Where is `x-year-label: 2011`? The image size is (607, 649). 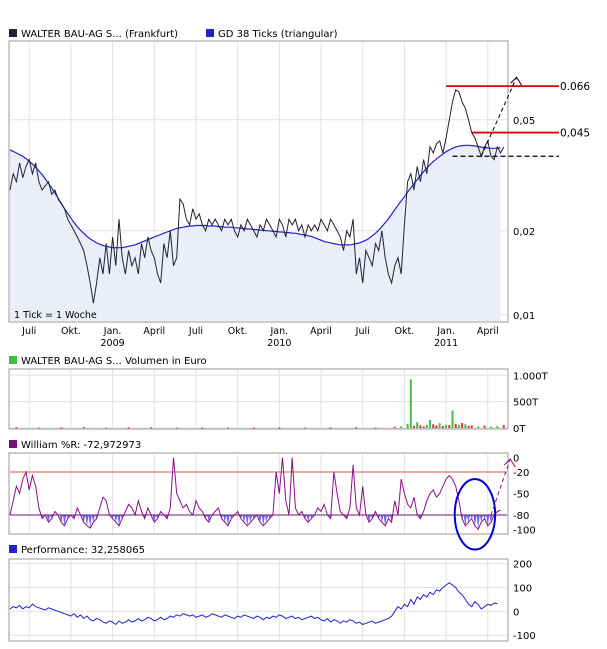
x-year-label: 2011 is located at coordinates (446, 343).